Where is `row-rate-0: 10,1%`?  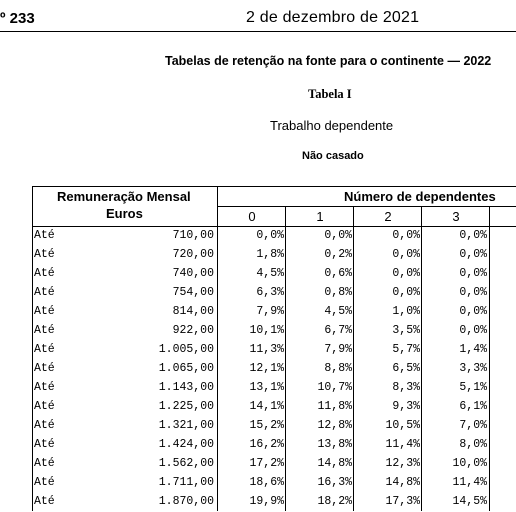
row-rate-0: 10,1% is located at coordinates (266, 330).